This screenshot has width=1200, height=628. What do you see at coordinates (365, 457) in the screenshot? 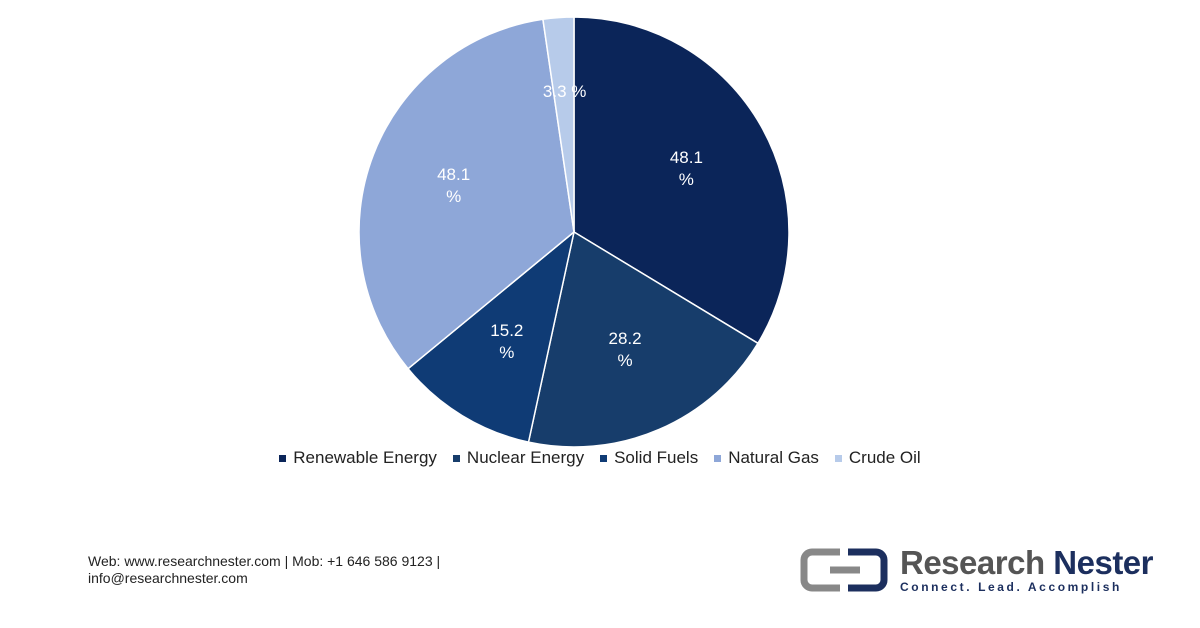
I see `legend-label: Renewable Energy` at bounding box center [365, 457].